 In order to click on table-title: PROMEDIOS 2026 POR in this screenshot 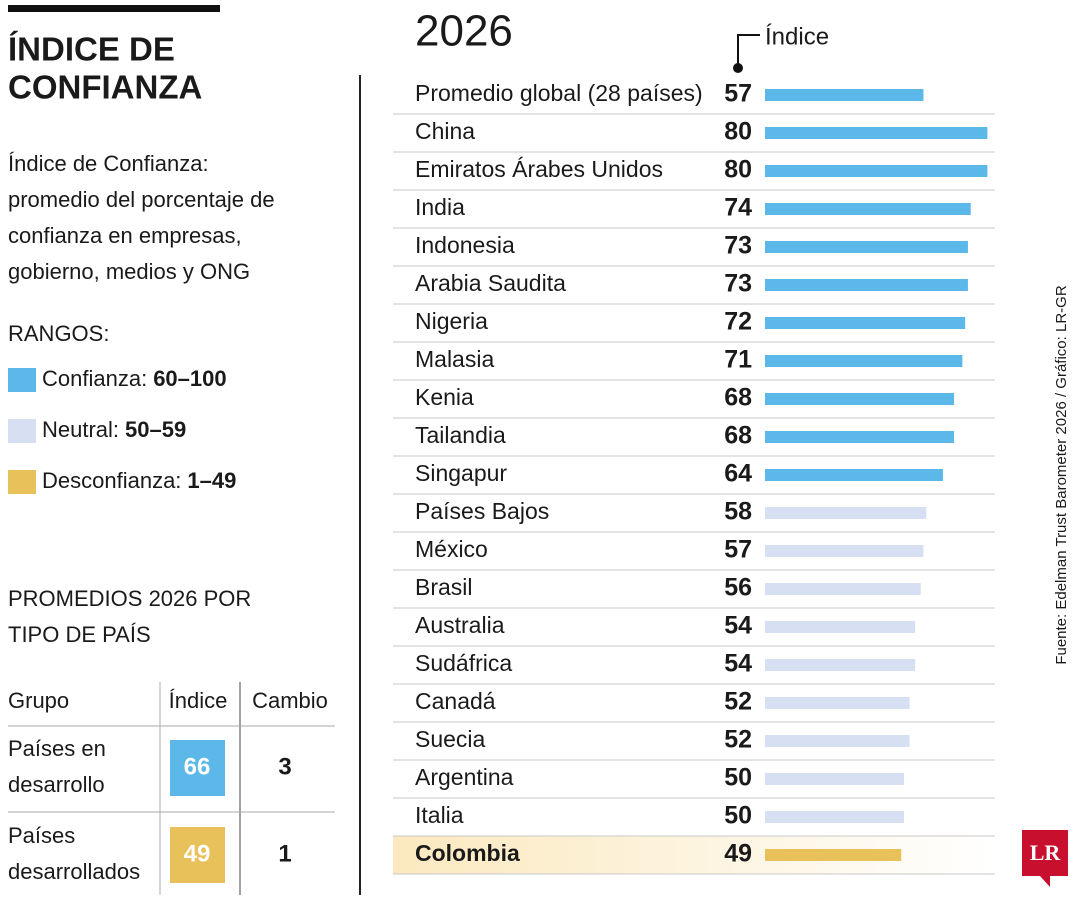, I will do `click(129, 598)`.